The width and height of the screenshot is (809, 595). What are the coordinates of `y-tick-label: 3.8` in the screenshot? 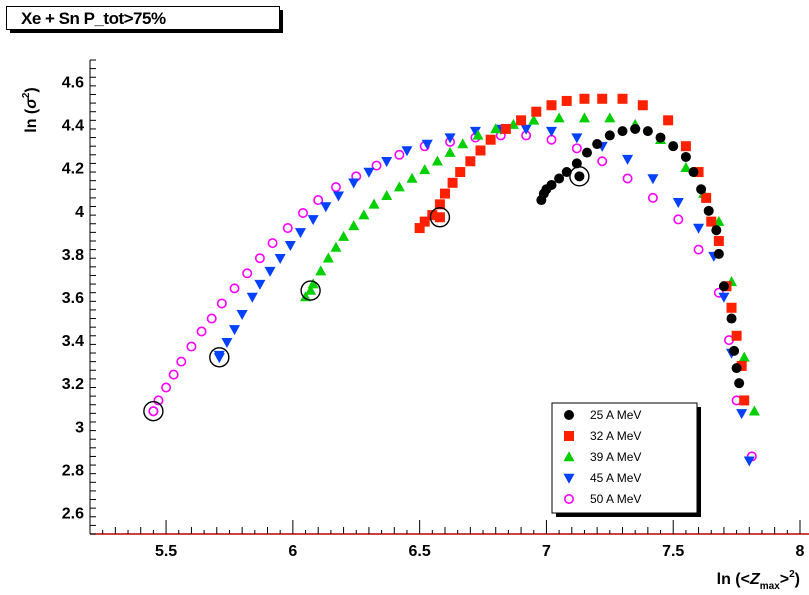 It's located at (73, 255).